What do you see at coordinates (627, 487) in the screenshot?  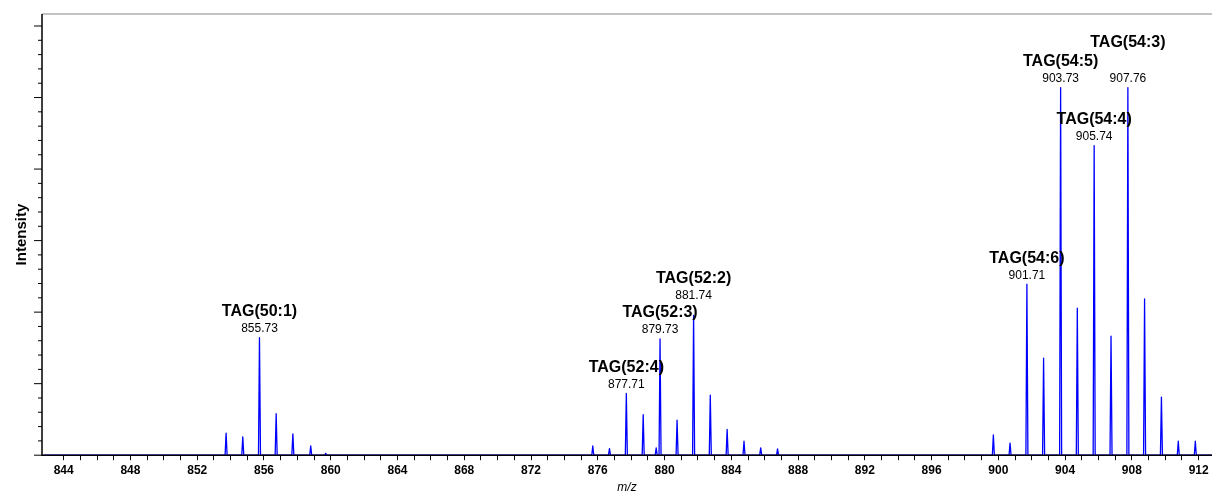 I see `x-axis-title: m/z` at bounding box center [627, 487].